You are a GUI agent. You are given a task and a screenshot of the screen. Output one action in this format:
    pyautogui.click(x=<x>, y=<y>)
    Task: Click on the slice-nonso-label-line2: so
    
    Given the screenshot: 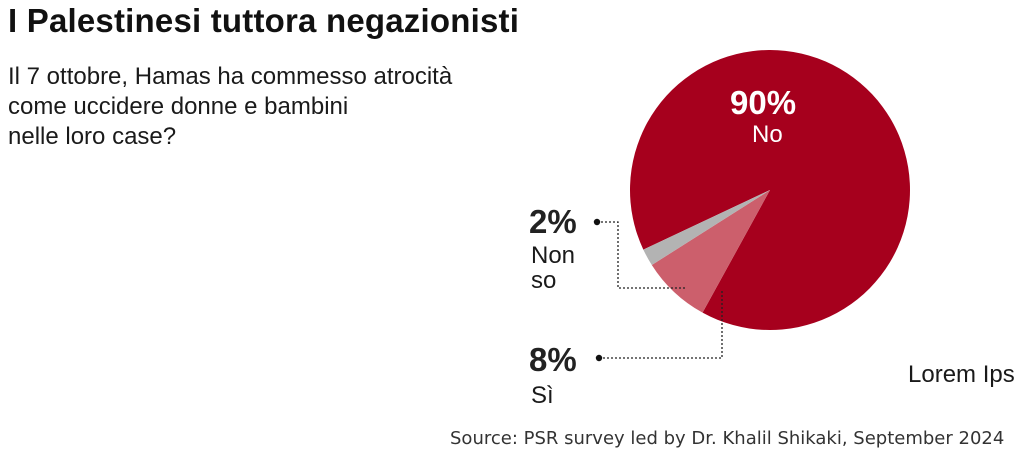 What is the action you would take?
    pyautogui.click(x=544, y=280)
    